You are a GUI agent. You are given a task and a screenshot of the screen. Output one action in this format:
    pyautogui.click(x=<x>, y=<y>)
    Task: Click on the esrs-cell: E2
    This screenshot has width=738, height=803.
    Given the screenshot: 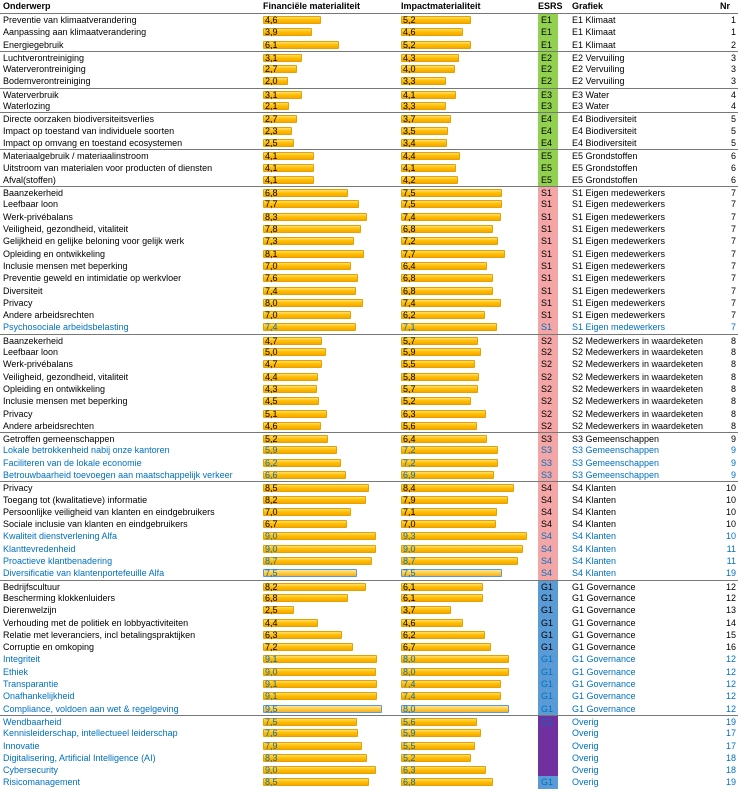 What is the action you would take?
    pyautogui.click(x=548, y=57)
    